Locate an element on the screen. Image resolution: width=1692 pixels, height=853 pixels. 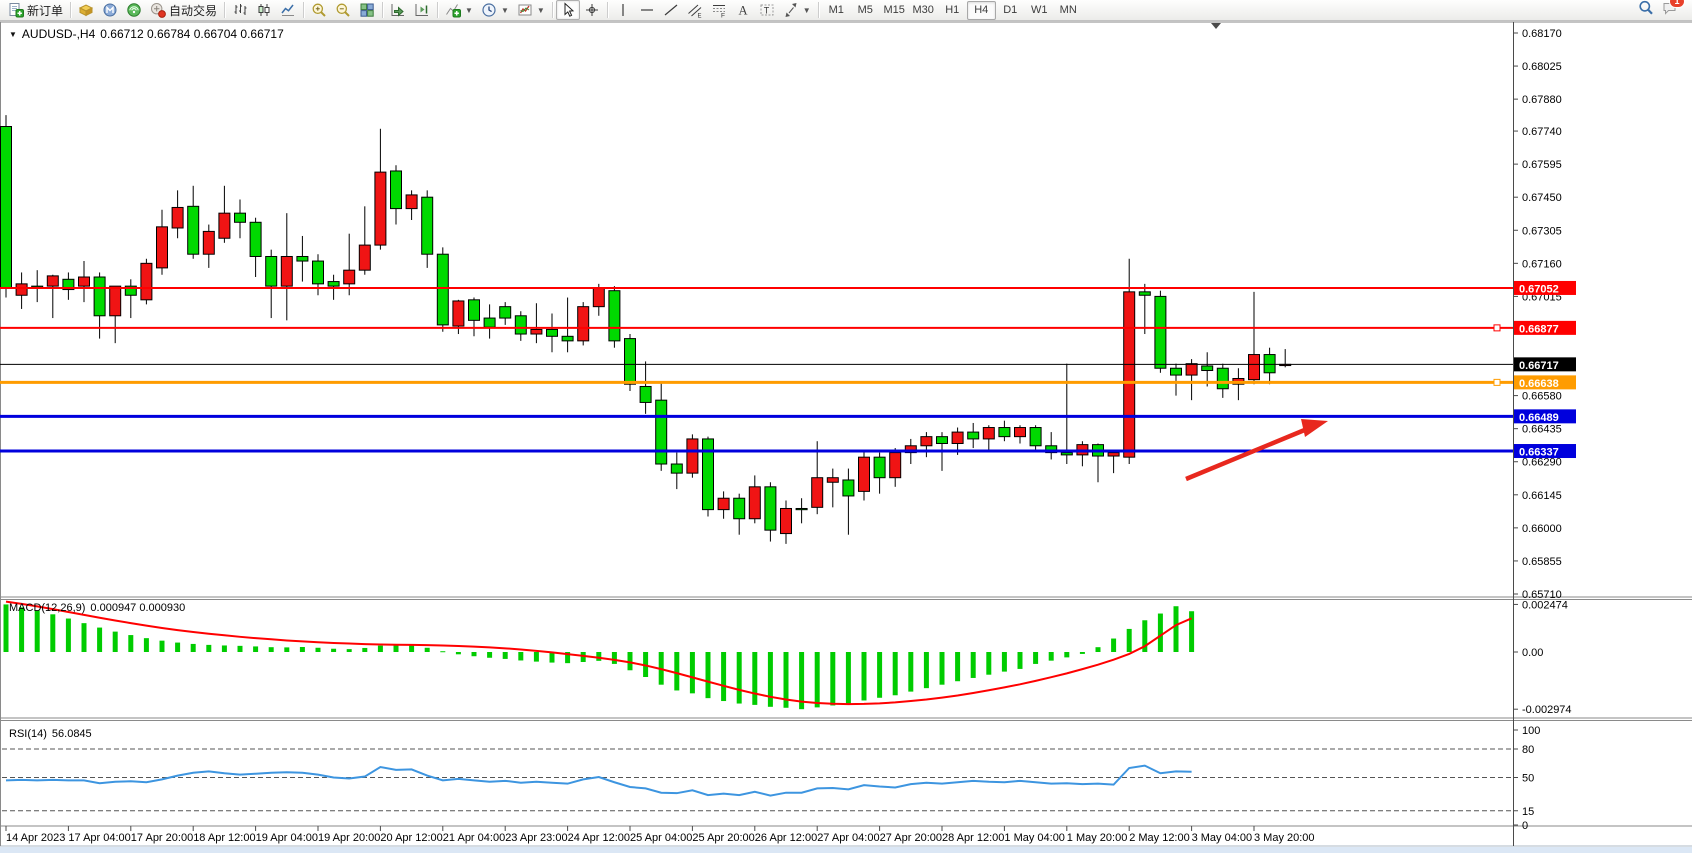
trend-arrow is located at coordinates (1256, 450).